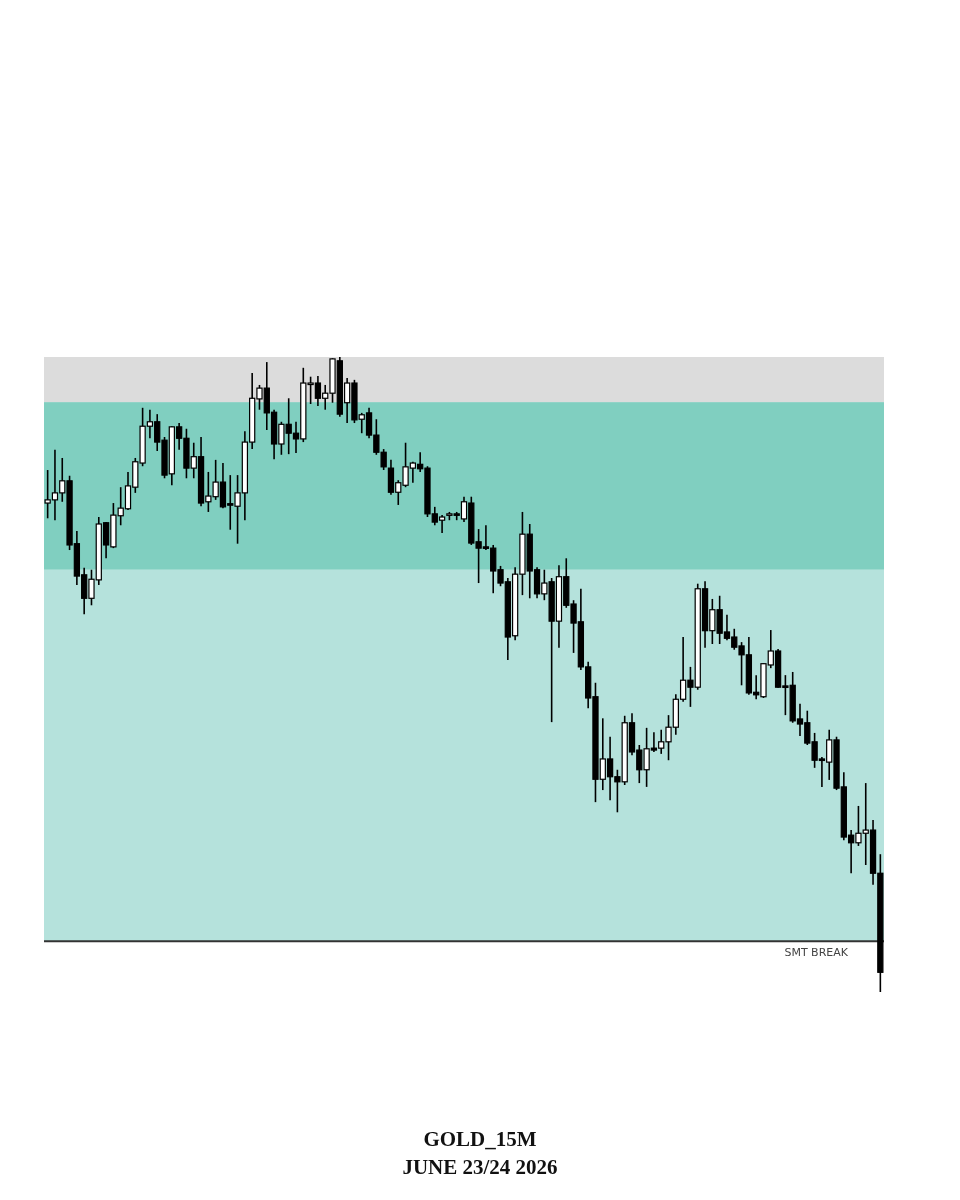  What do you see at coordinates (480, 1167) in the screenshot?
I see `text: JUNE 23/24 2026` at bounding box center [480, 1167].